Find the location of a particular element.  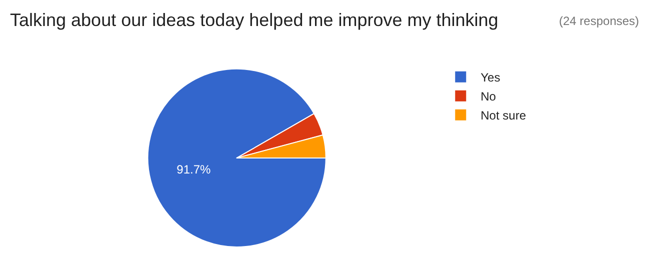

pie-slice is located at coordinates (280, 135).